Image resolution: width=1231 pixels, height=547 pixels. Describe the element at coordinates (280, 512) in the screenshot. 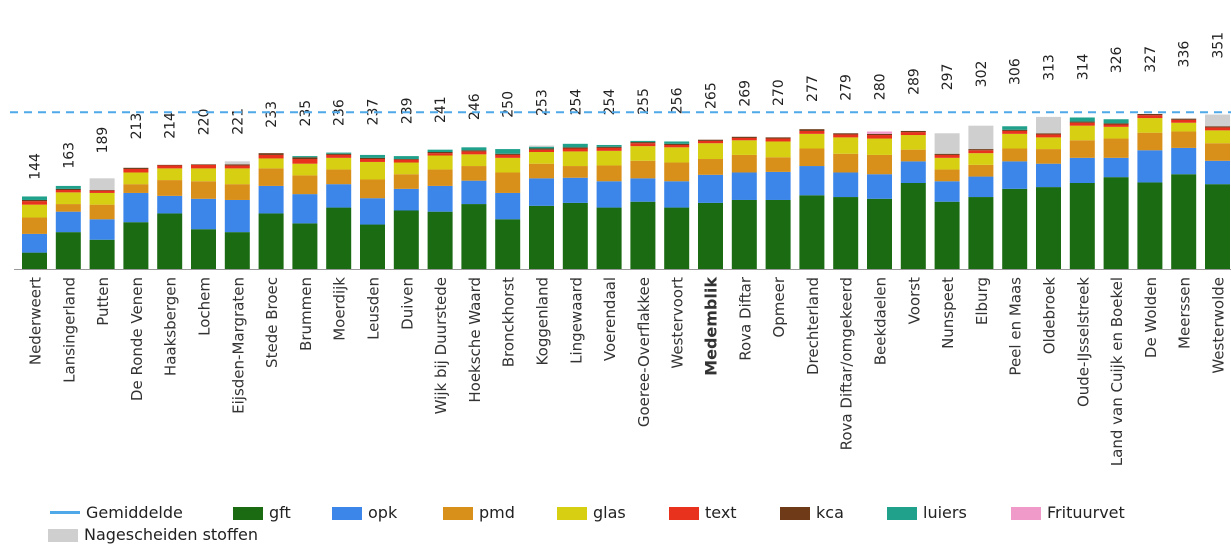

I see `legend-label: gft` at that location.